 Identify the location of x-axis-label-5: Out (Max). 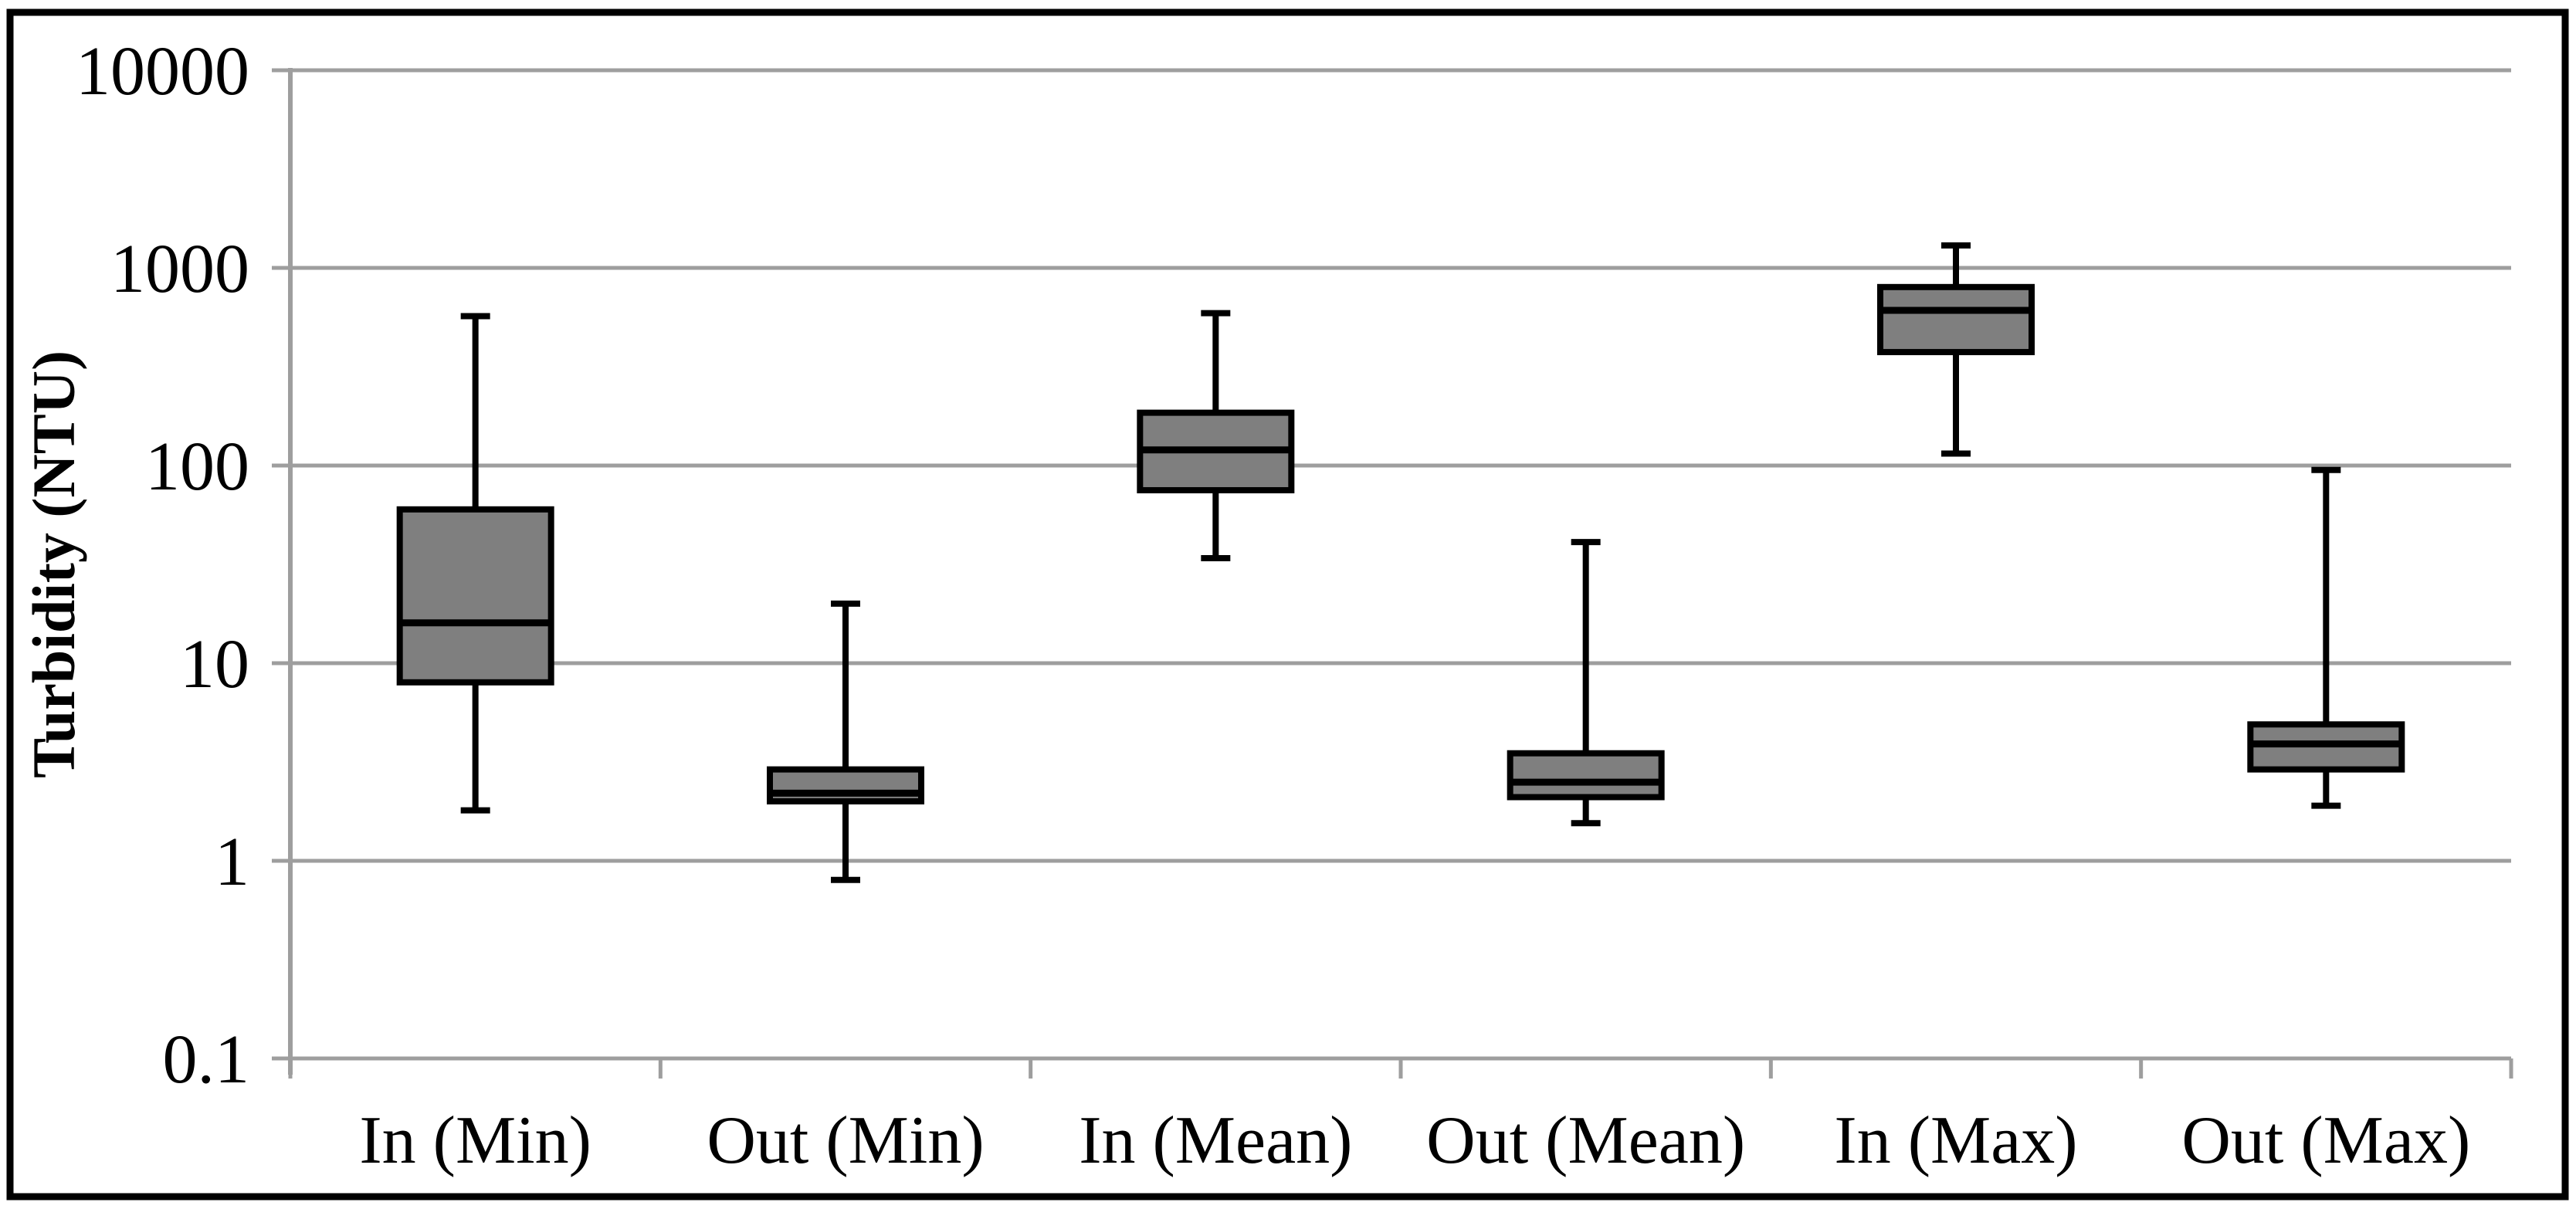
(2325, 1140).